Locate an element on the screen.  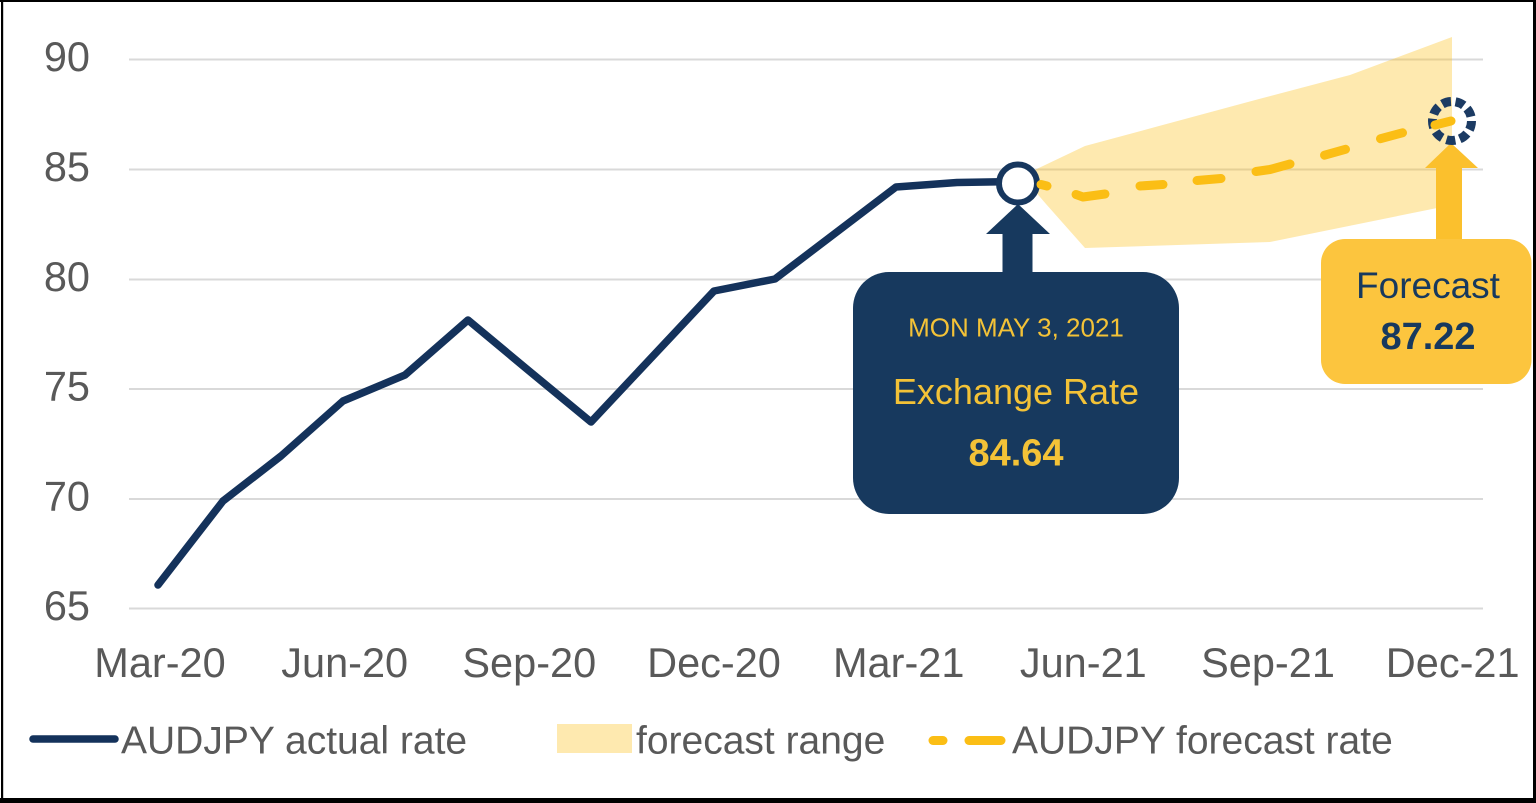
svg-text: AUDJPY forecast rate is located at coordinates (1202, 741).